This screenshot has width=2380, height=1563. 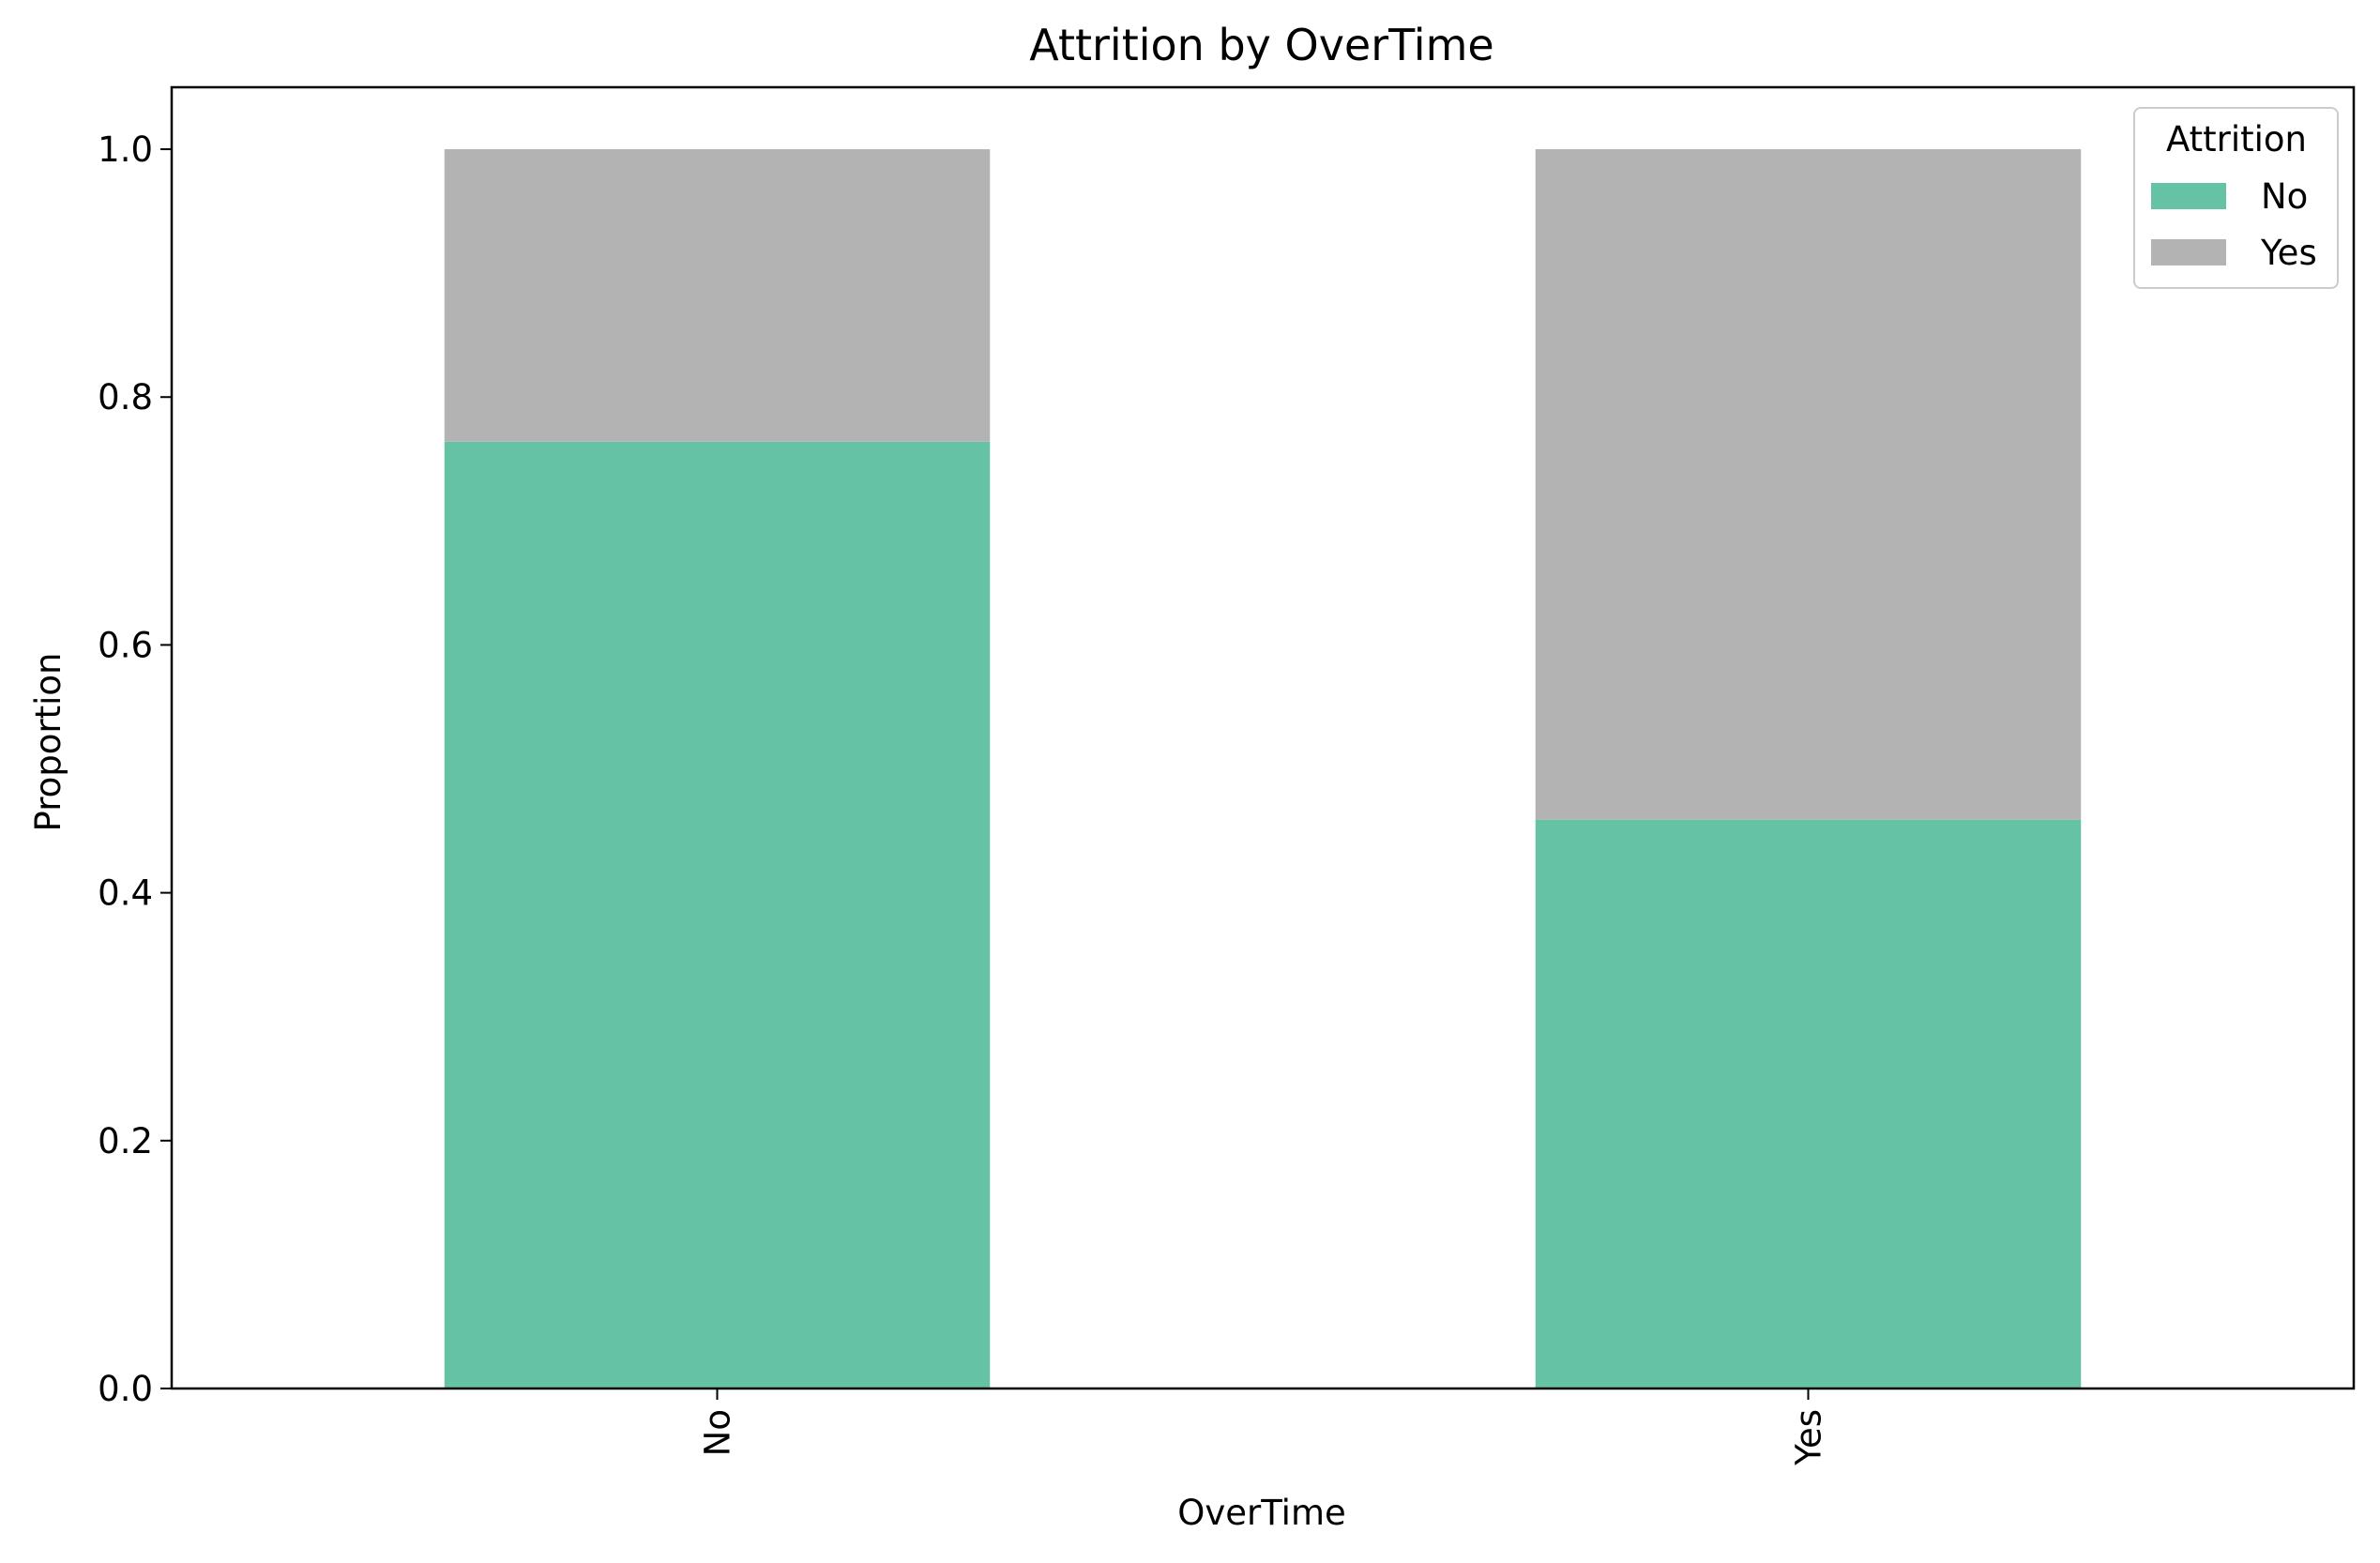 I want to click on y-axis-label: Proportion, so click(x=48, y=742).